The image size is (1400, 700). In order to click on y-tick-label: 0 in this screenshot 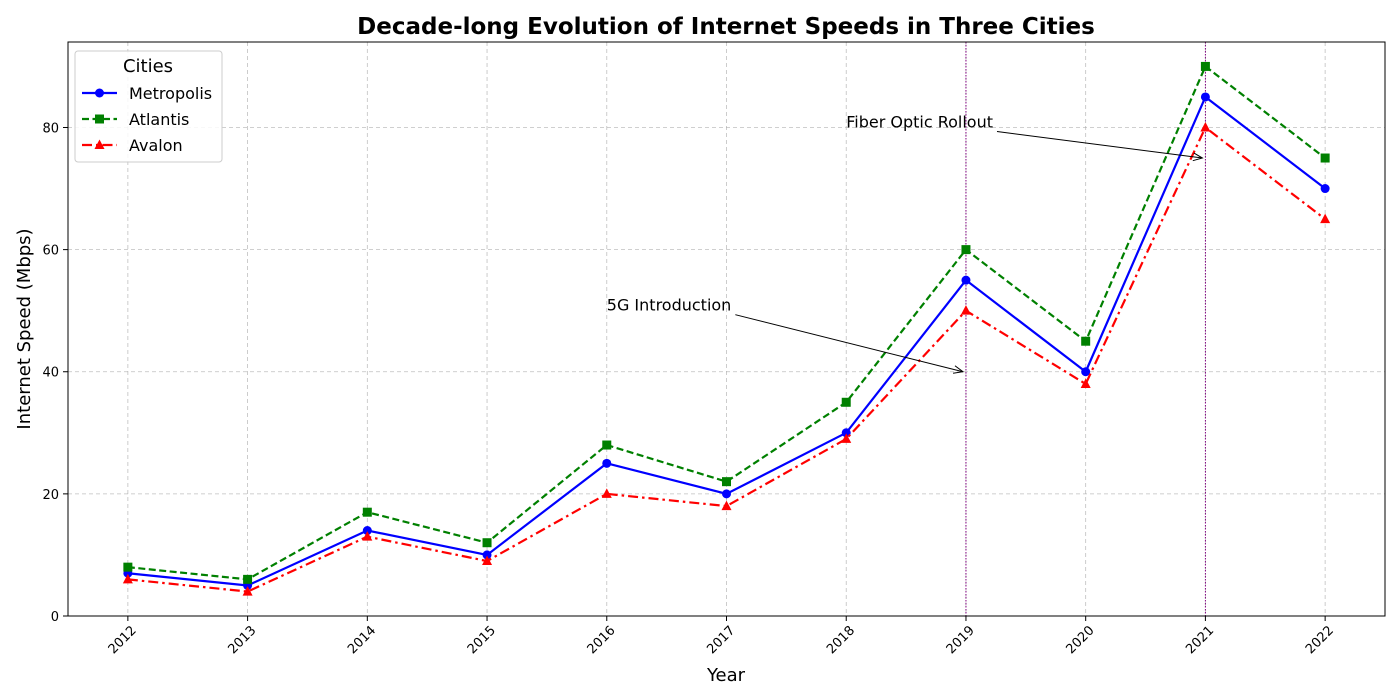, I will do `click(55, 617)`.